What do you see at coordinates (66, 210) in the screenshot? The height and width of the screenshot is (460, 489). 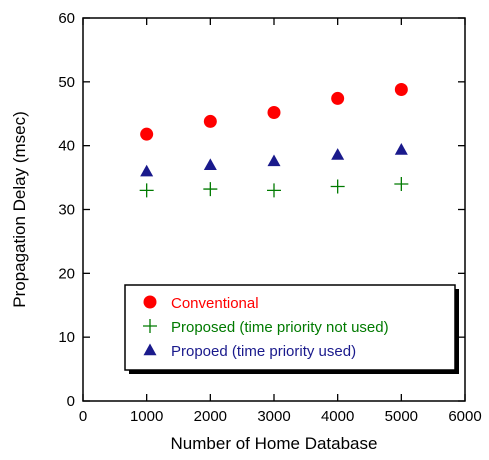 I see `y-tick-label: 30` at bounding box center [66, 210].